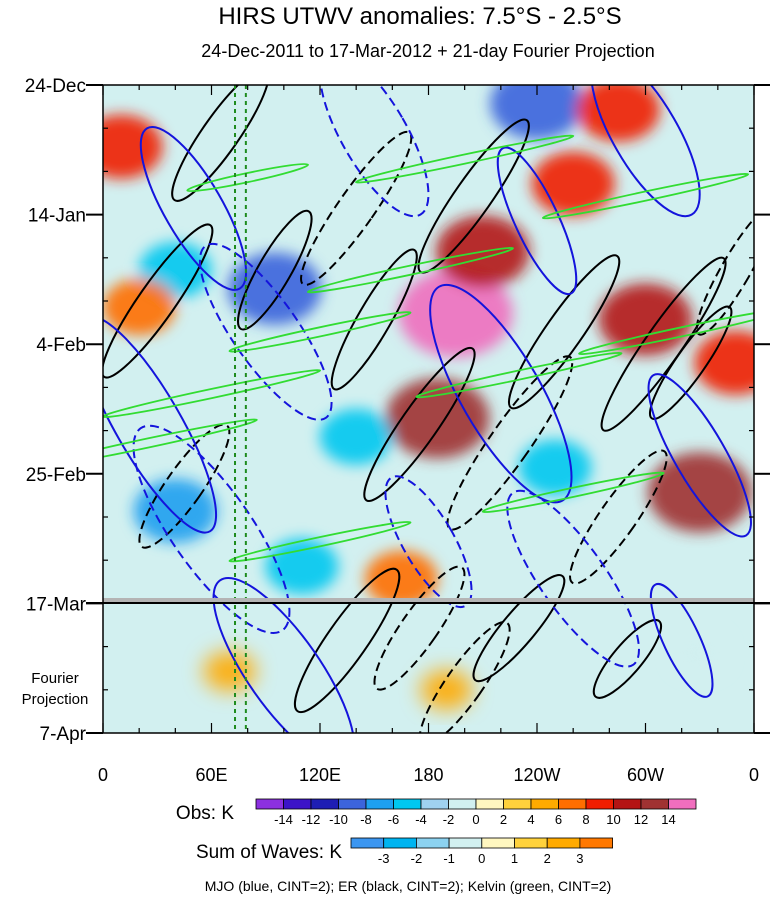 The height and width of the screenshot is (899, 771). I want to click on y-tick-label-0: 24-Dec, so click(55, 86).